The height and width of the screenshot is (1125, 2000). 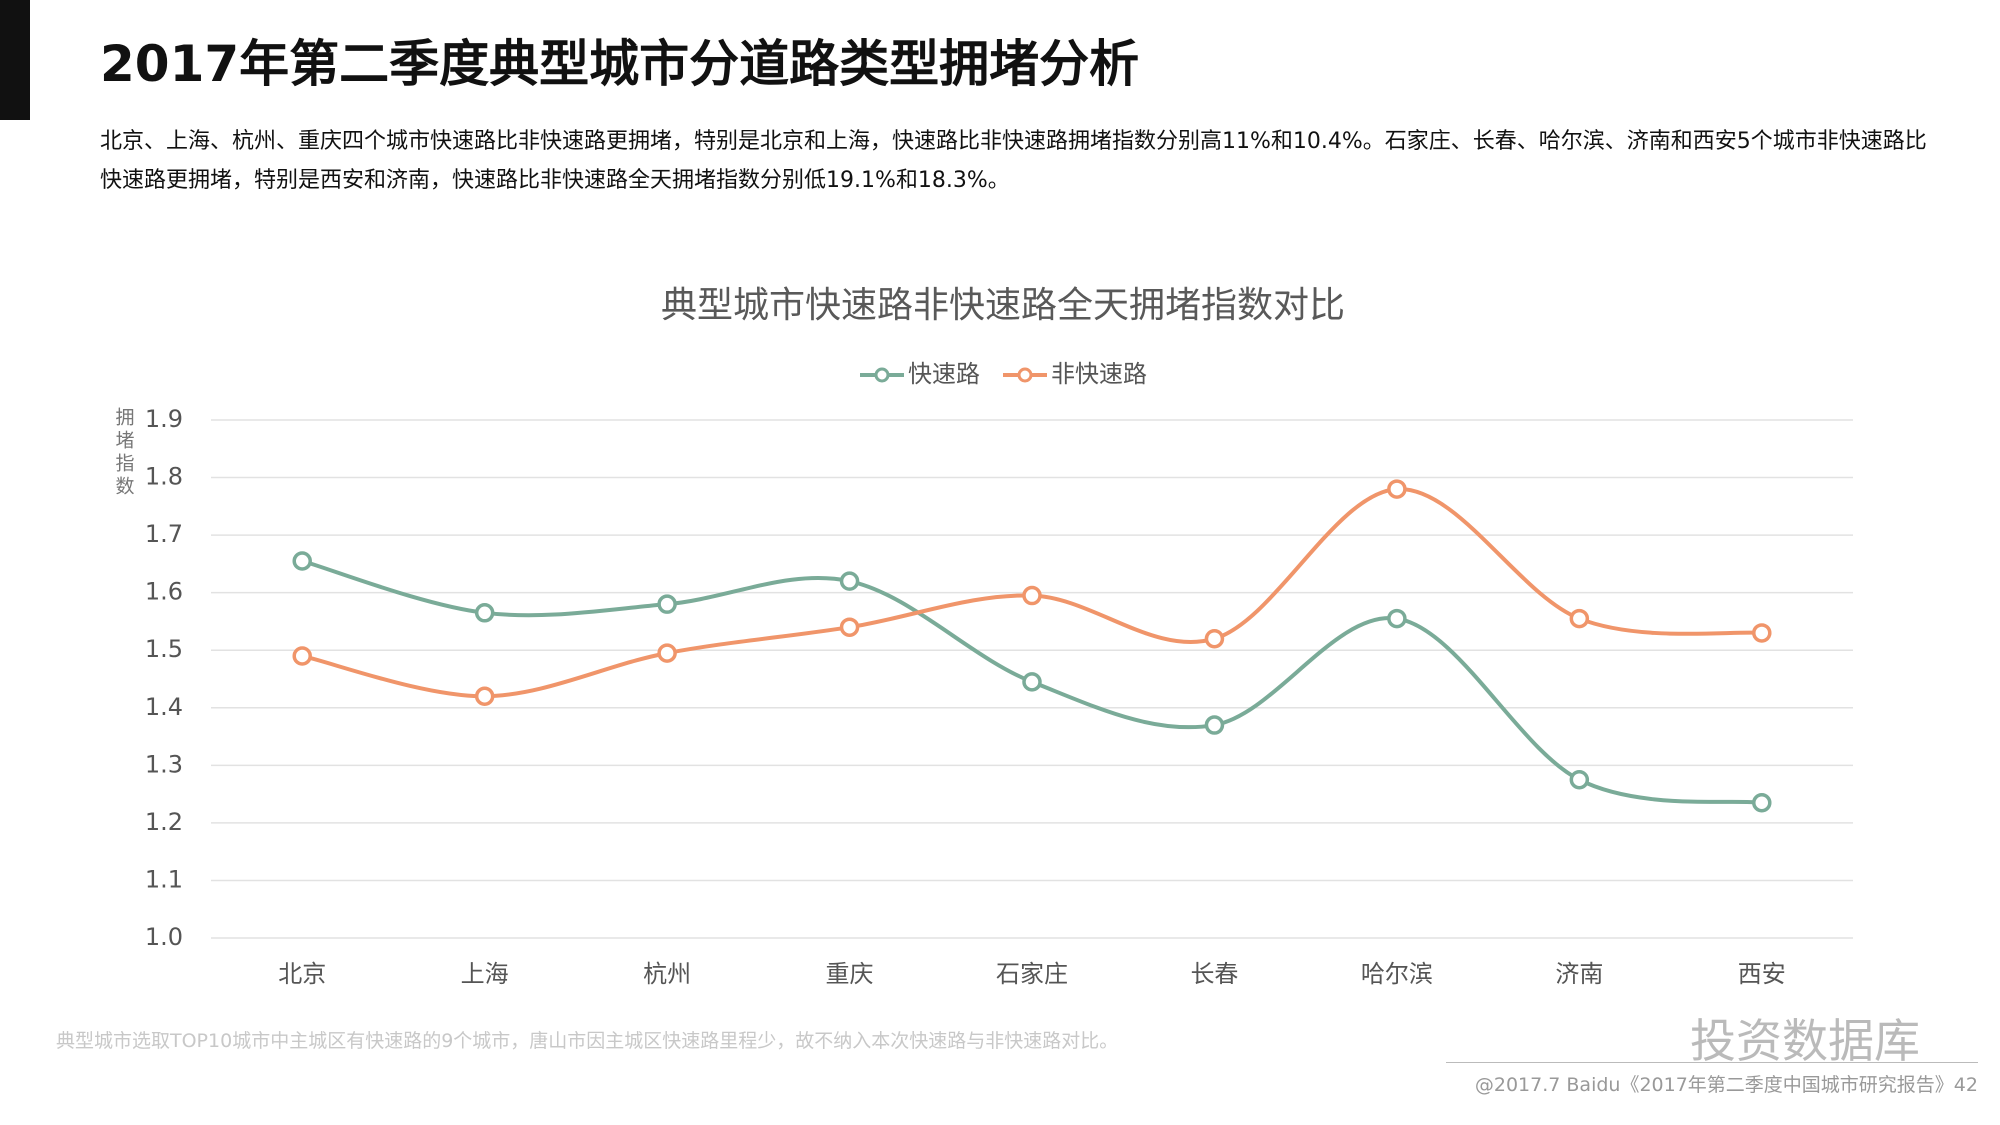 I want to click on divider, so click(x=1712, y=1062).